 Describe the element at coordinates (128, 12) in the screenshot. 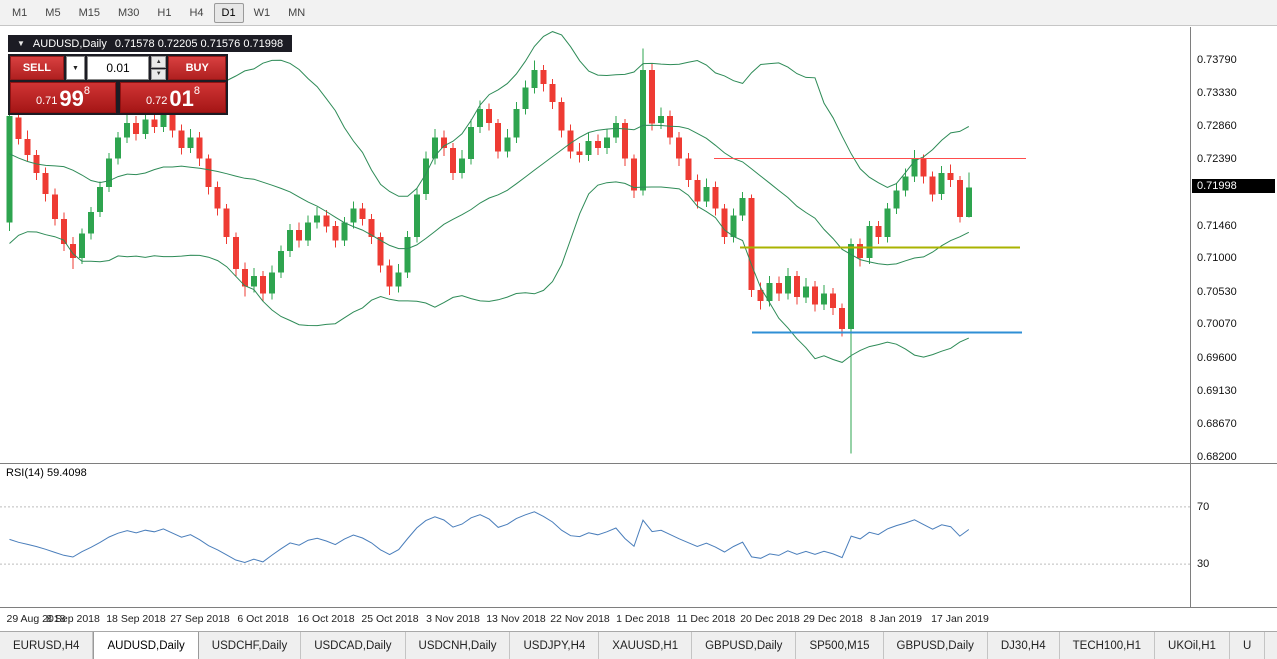

I see `timeframe-button-m30: M30` at that location.